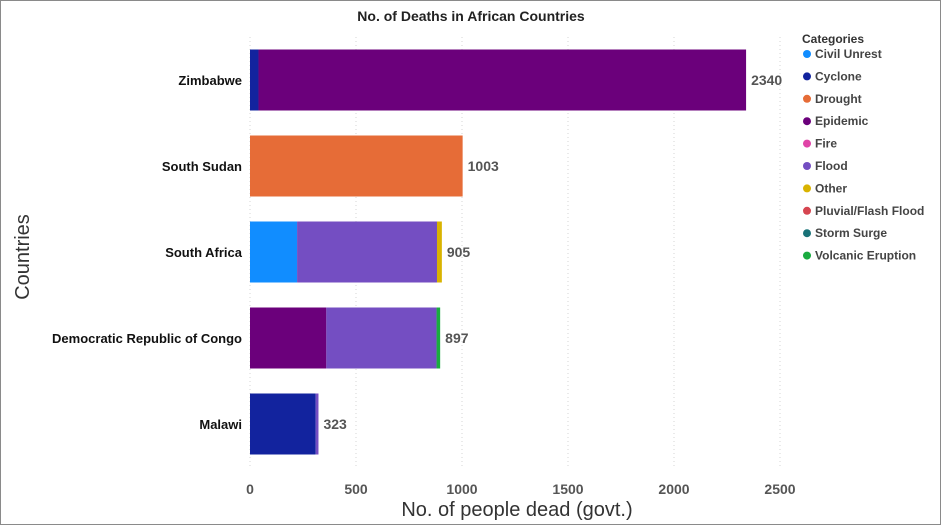 This screenshot has width=941, height=525. What do you see at coordinates (283, 424) in the screenshot?
I see `bar-malawi-cyclone` at bounding box center [283, 424].